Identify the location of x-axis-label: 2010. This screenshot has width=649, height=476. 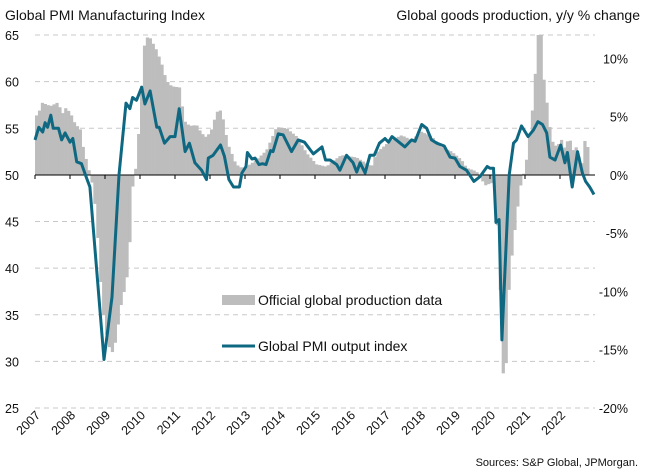
(134, 423).